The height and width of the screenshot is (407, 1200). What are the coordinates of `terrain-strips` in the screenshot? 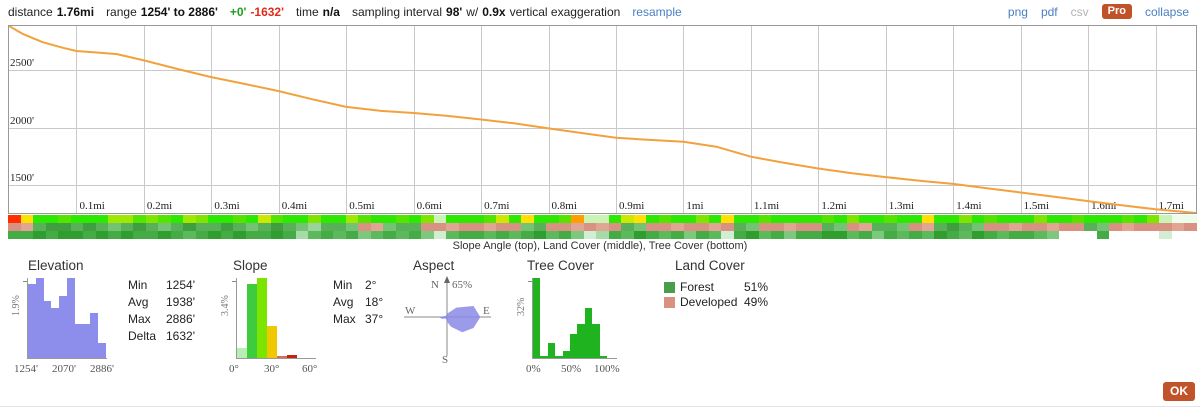 It's located at (602, 227).